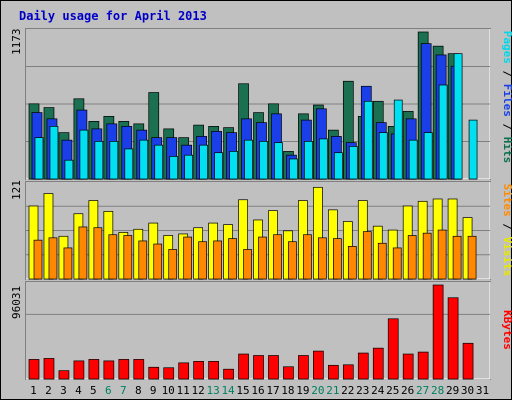 This screenshot has height=401, width=512. I want to click on x-tick-label: 22, so click(347, 390).